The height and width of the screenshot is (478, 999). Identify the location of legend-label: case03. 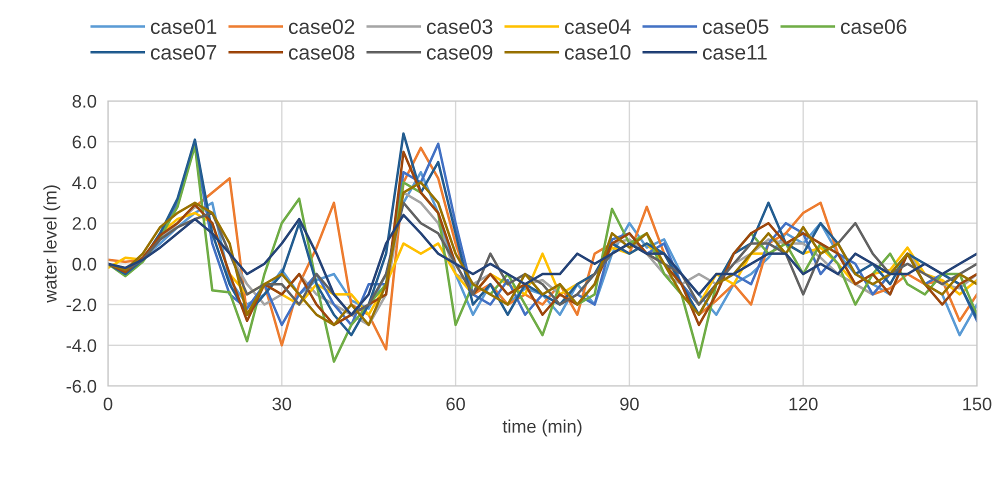
(459, 26).